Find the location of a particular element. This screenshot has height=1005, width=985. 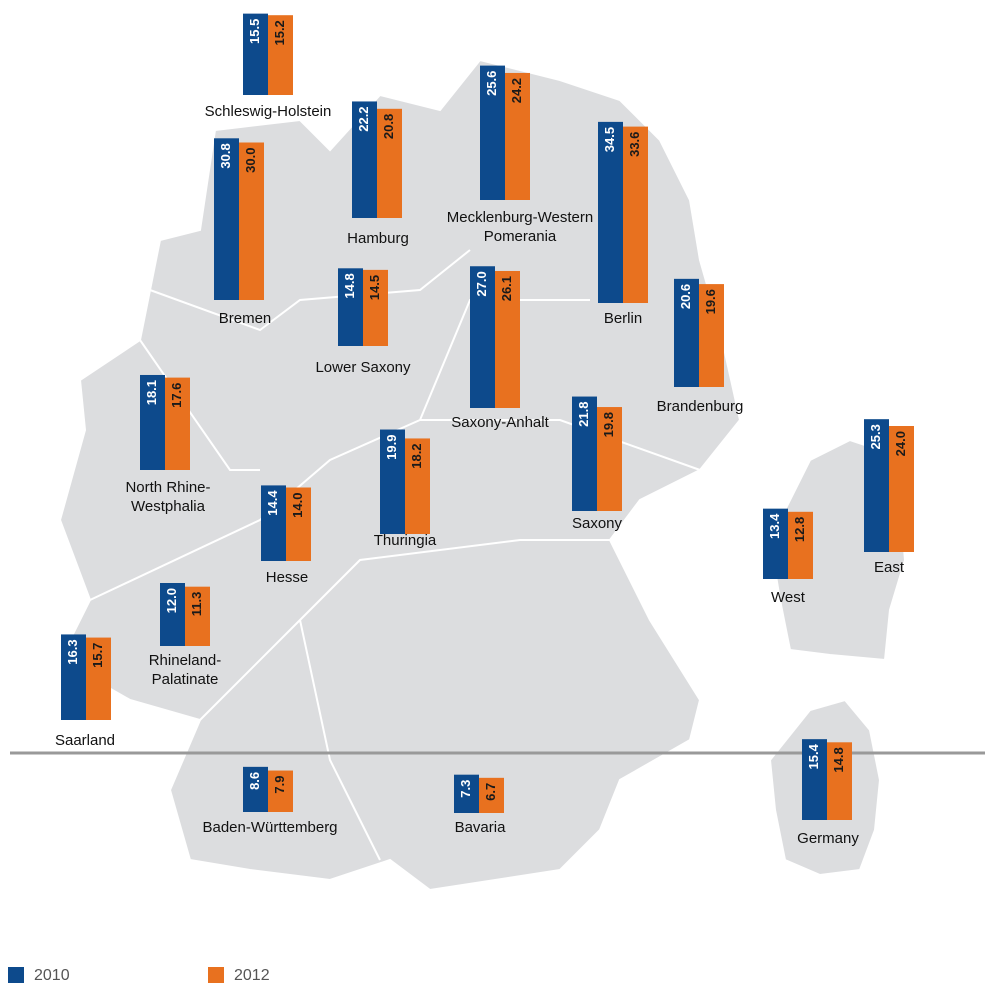

value-label: 25.3 is located at coordinates (875, 436).